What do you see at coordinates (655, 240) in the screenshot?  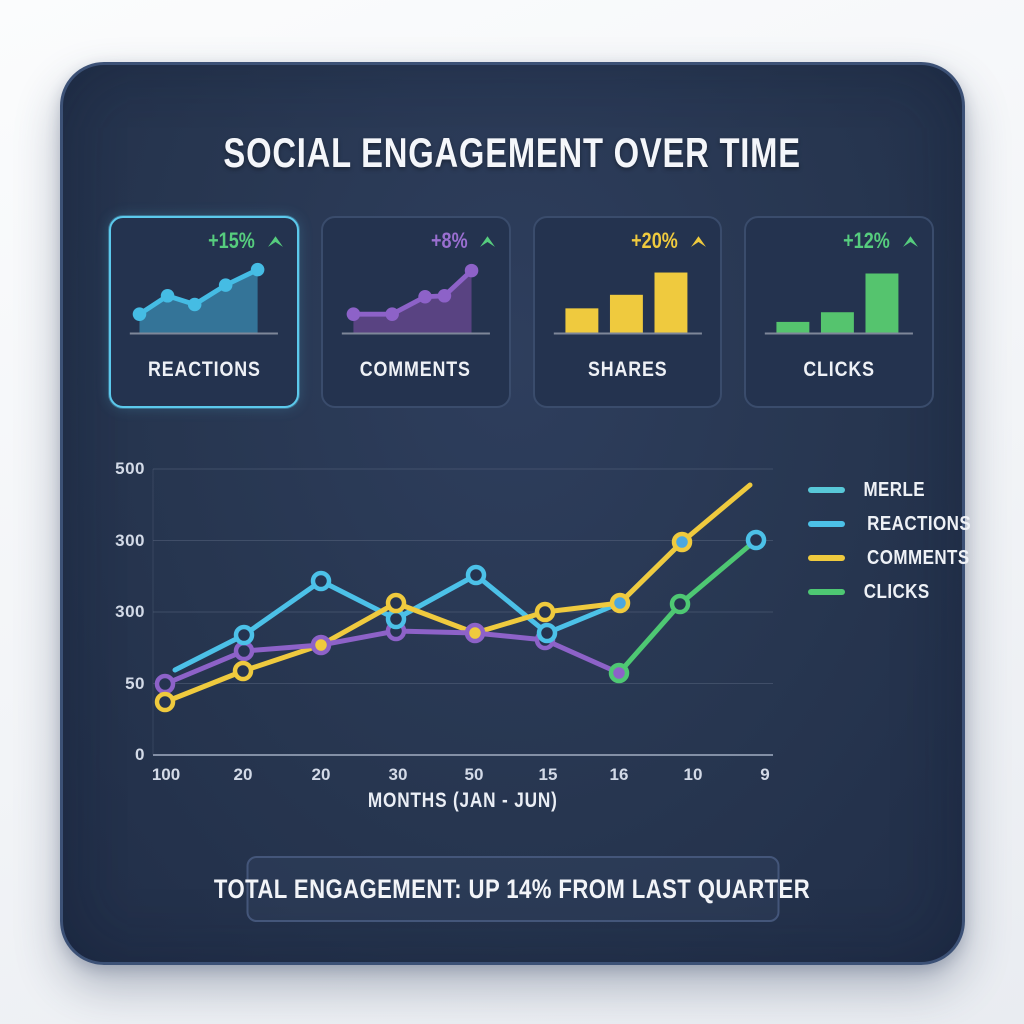 I see `delta-value: +20%` at bounding box center [655, 240].